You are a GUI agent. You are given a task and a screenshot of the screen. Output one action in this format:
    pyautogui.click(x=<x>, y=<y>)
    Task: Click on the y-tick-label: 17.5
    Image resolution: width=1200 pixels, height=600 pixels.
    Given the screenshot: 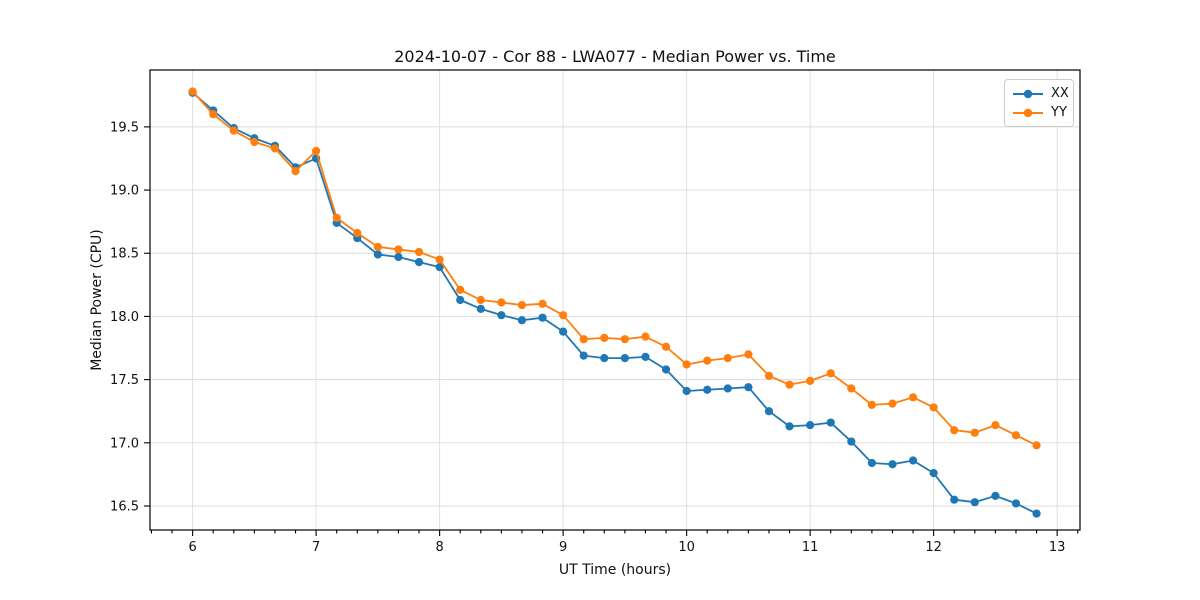 What is the action you would take?
    pyautogui.click(x=124, y=380)
    